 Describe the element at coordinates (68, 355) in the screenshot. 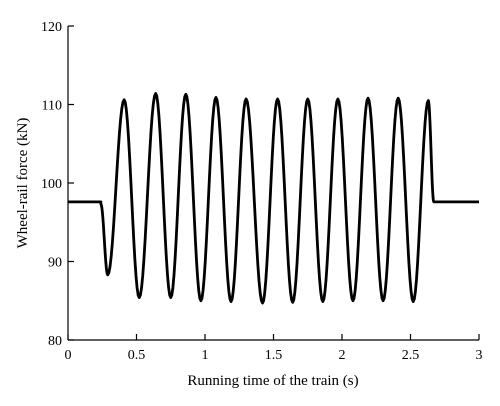

I see `x-tick-label: 0` at that location.